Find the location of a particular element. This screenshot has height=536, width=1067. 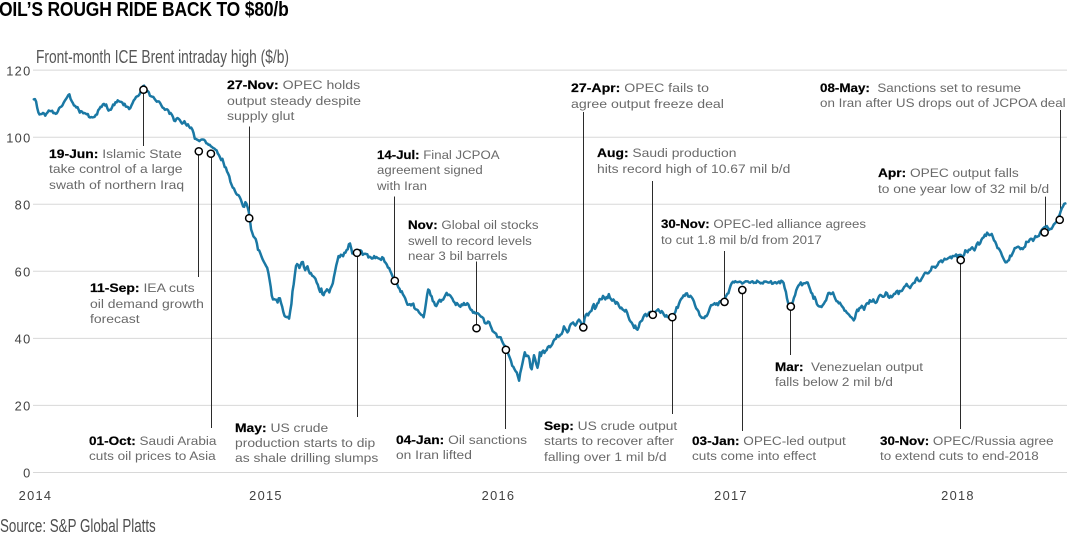

svg-text: 2018 is located at coordinates (958, 495).